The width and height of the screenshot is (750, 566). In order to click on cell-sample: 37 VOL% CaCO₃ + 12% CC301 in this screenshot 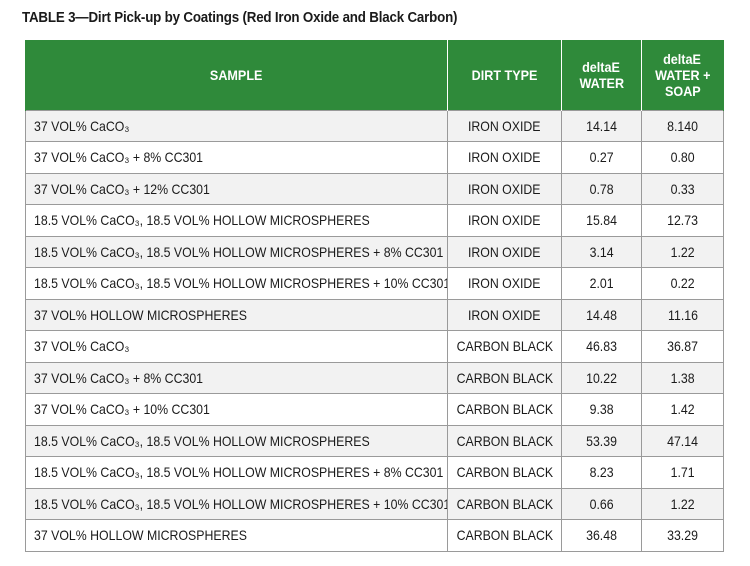, I will do `click(236, 188)`.